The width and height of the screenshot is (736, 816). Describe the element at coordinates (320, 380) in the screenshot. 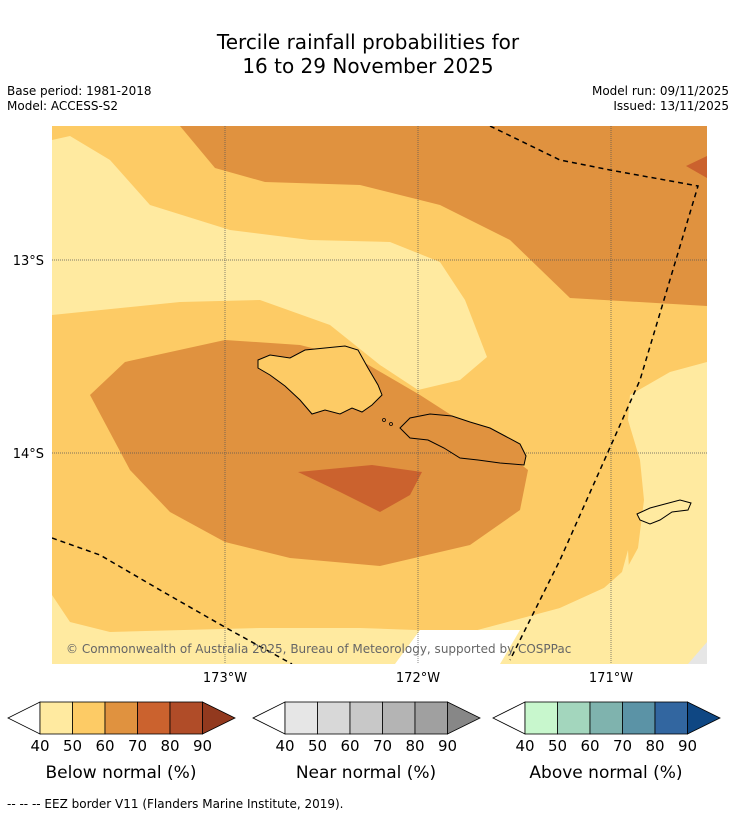

I see `island-savaii` at that location.